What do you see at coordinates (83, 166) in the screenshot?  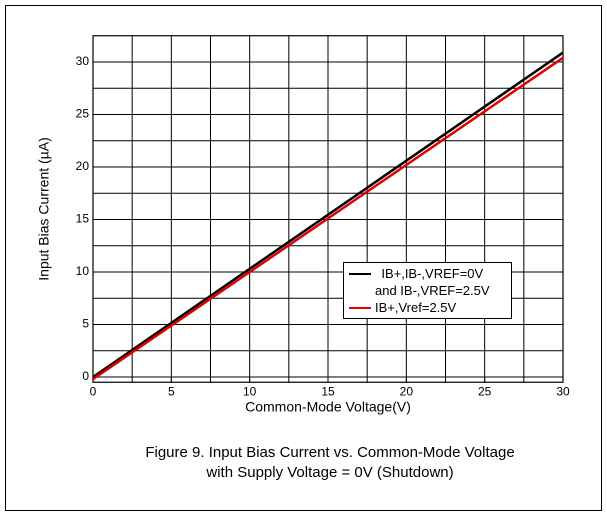 I see `y-tick-label: 20` at bounding box center [83, 166].